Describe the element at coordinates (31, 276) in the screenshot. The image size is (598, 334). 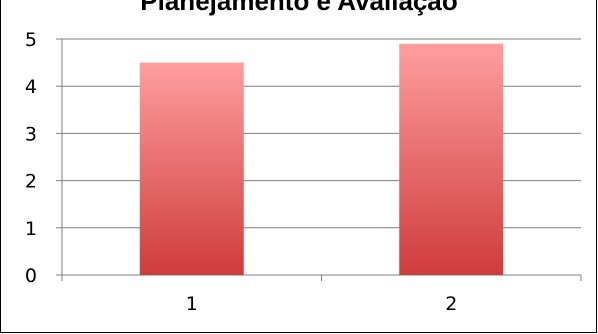
I see `y-tick-label: 0` at that location.